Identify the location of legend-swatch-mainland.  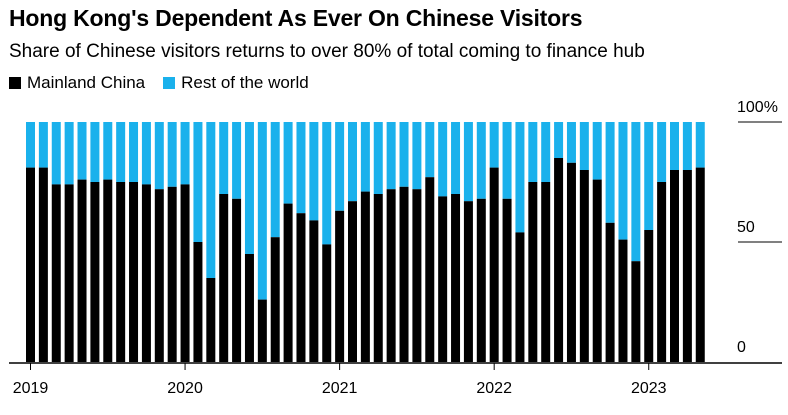
(15, 83).